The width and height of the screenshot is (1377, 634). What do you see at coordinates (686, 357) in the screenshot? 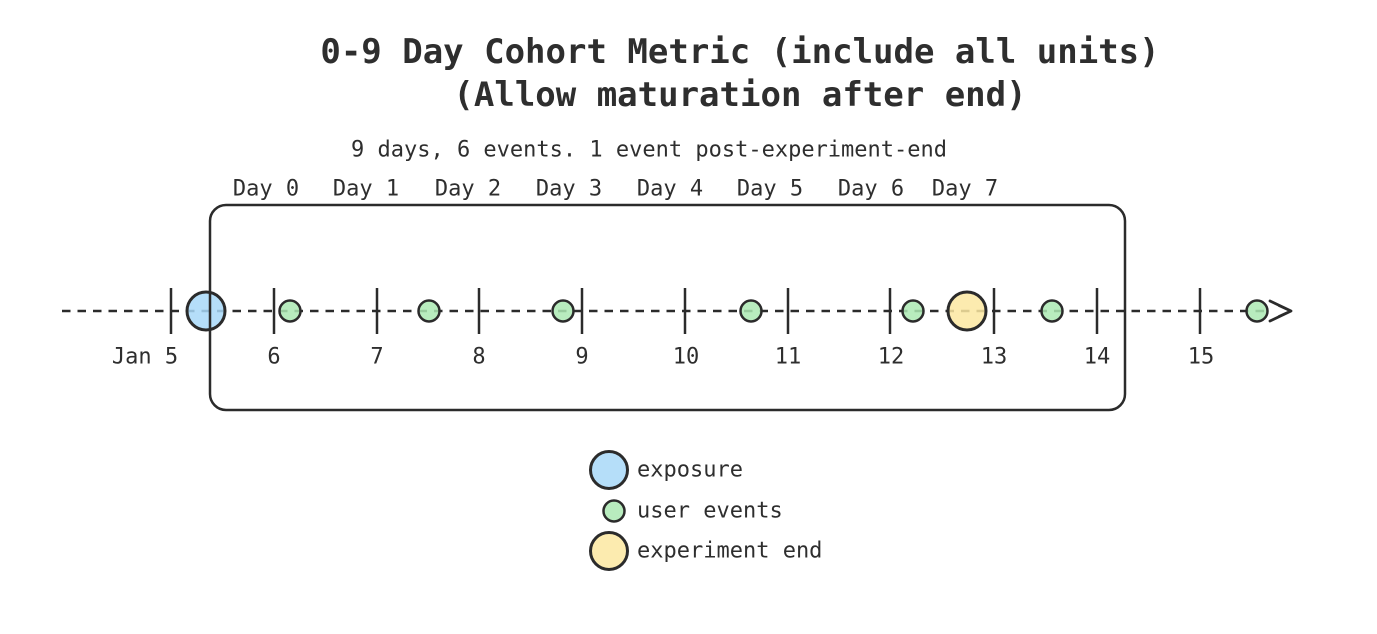
I see `date-label-10: 10` at bounding box center [686, 357].